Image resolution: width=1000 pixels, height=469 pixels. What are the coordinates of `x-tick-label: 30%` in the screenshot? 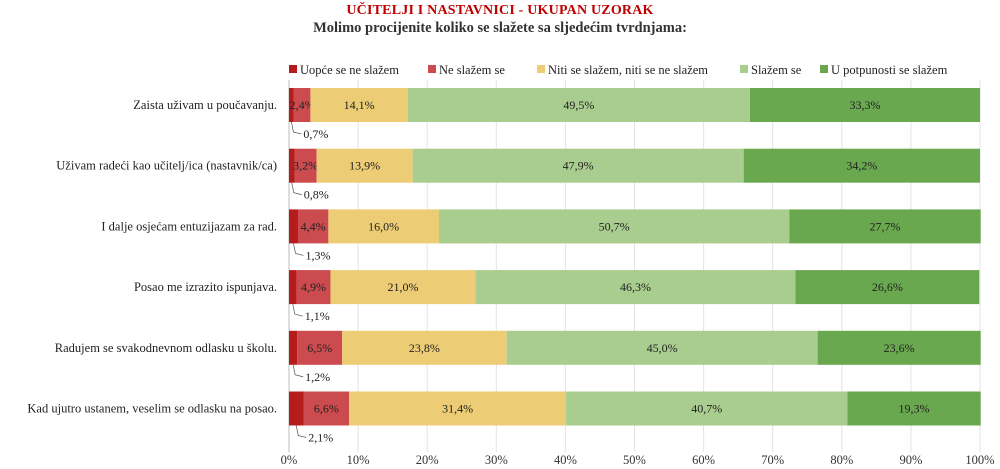 It's located at (496, 460).